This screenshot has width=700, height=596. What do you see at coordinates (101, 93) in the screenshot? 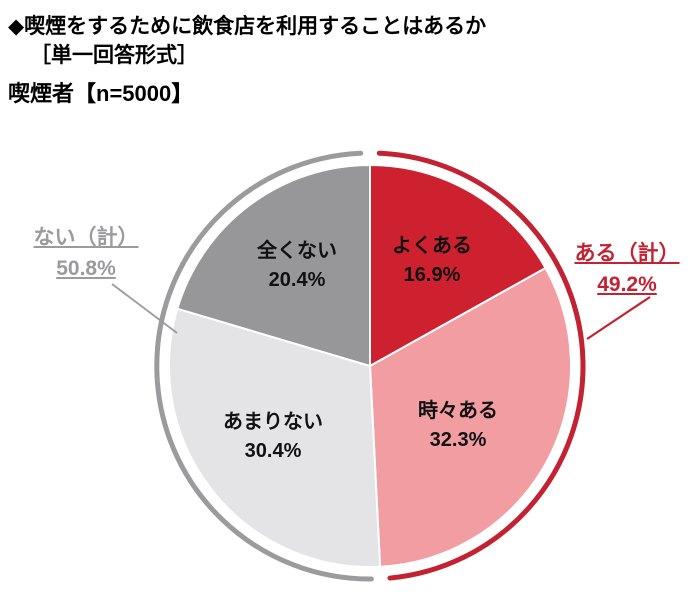
I see `respondent-base: 喫煙者【n=5000】` at bounding box center [101, 93].